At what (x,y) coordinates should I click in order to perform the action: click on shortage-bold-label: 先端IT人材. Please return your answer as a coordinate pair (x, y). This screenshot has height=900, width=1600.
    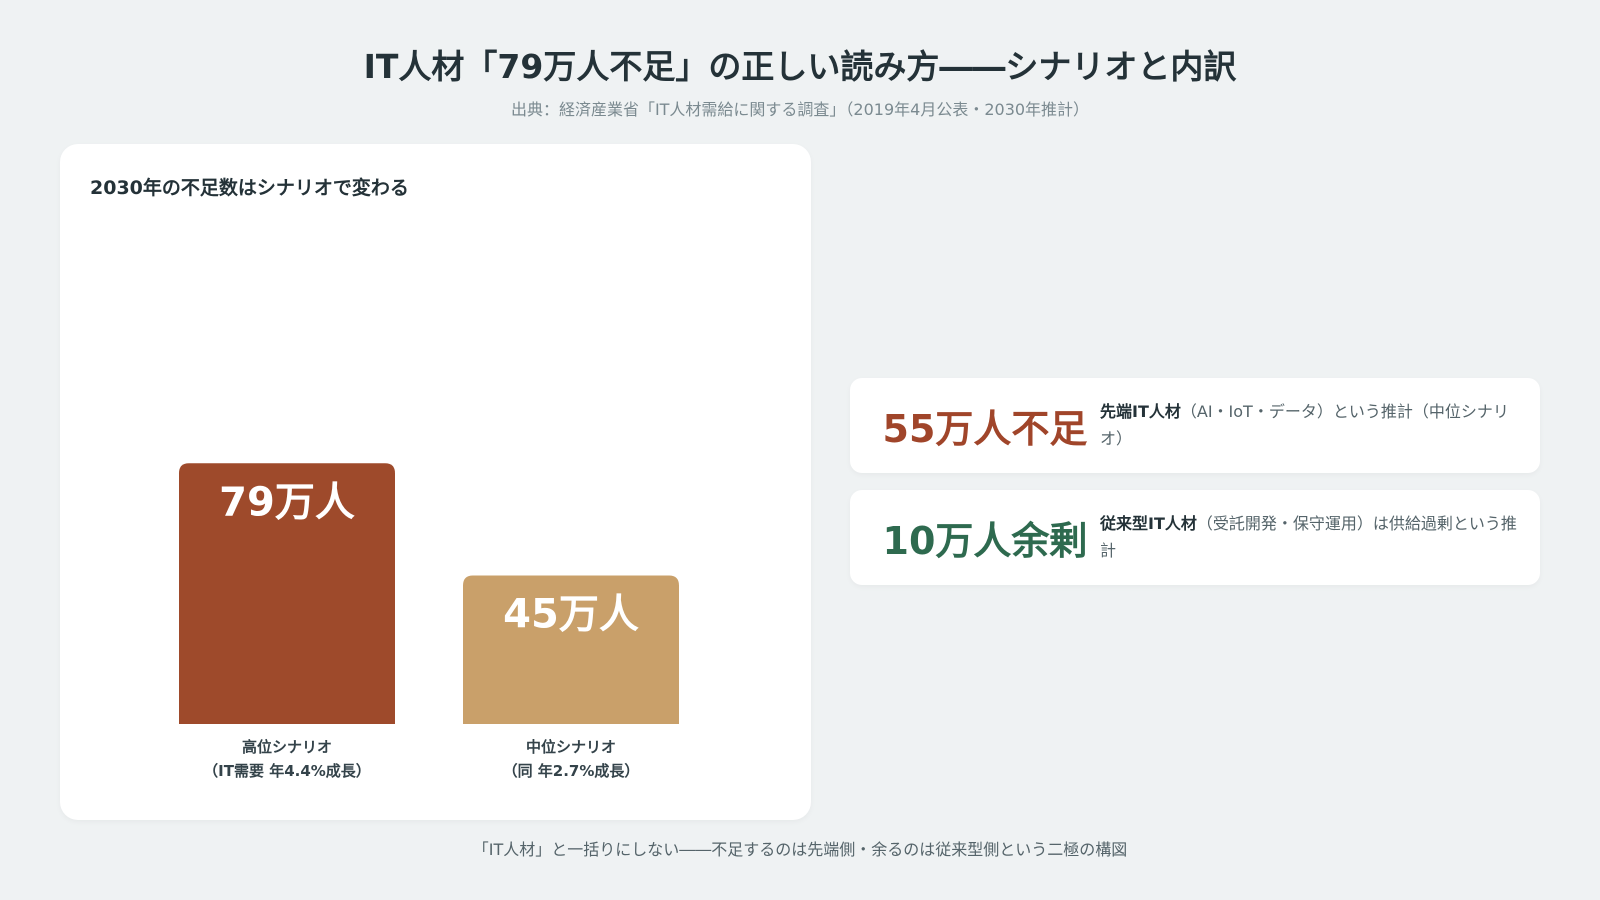
    Looking at the image, I should click on (1140, 411).